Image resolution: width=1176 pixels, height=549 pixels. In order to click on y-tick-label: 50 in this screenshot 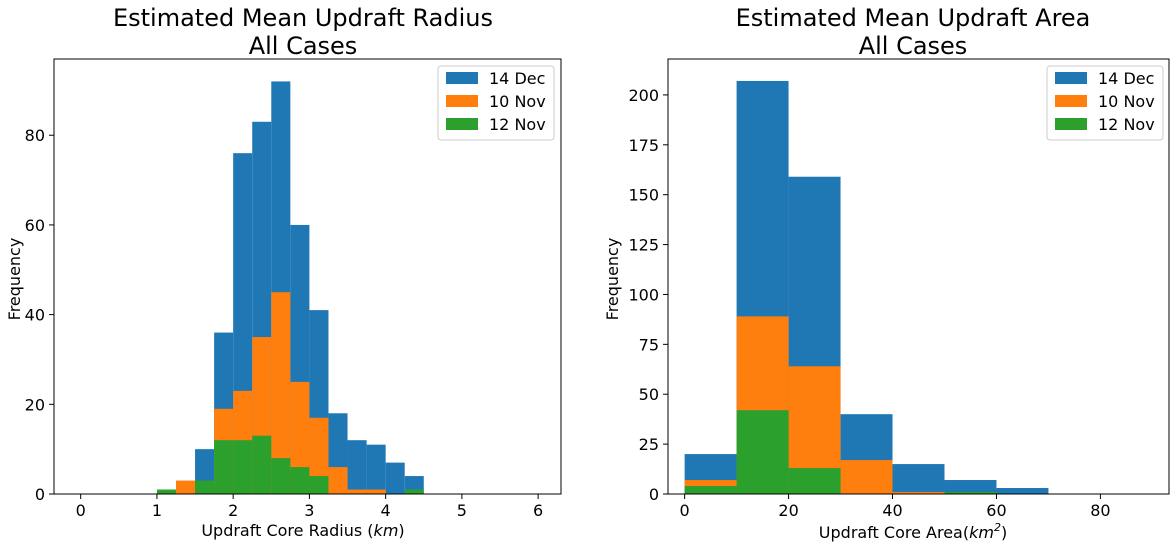, I will do `click(649, 394)`.